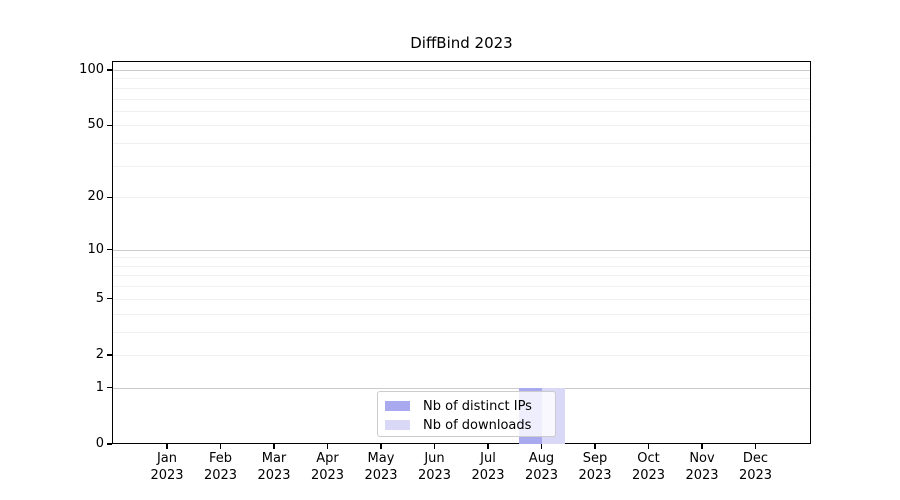 This screenshot has width=900, height=500. What do you see at coordinates (99, 443) in the screenshot?
I see `y-tick-label: 0` at bounding box center [99, 443].